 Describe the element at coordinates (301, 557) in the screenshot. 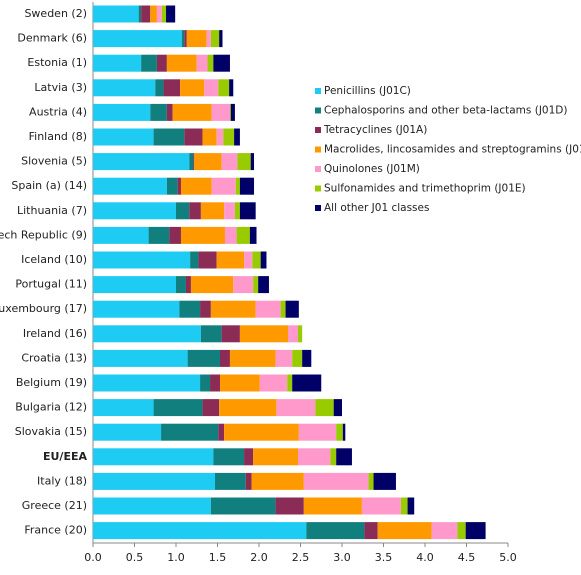

I see `x-tick-label: 2.5` at that location.